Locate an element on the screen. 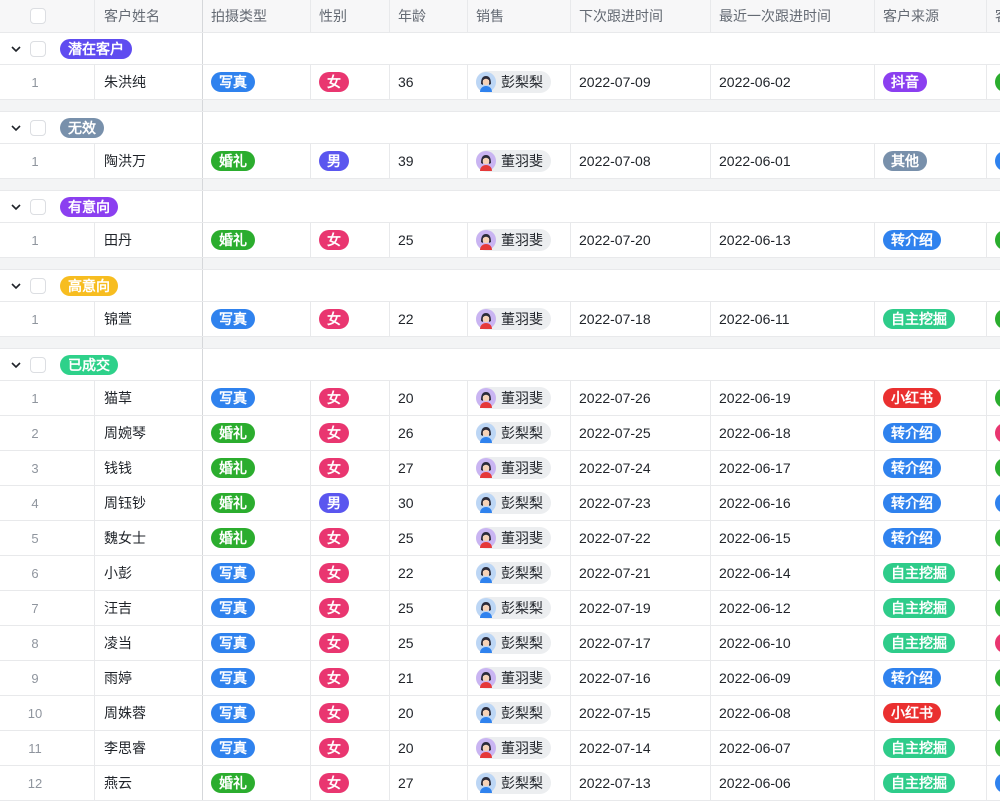  source-tag: 转介绍 is located at coordinates (912, 433).